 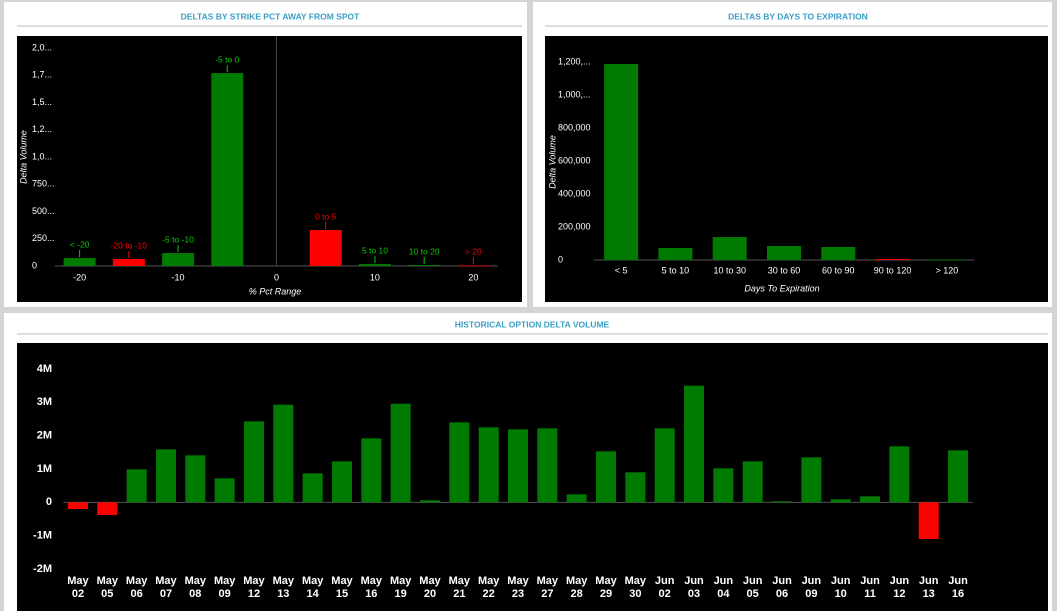 I want to click on x-tick-label: May 28, so click(x=576, y=587).